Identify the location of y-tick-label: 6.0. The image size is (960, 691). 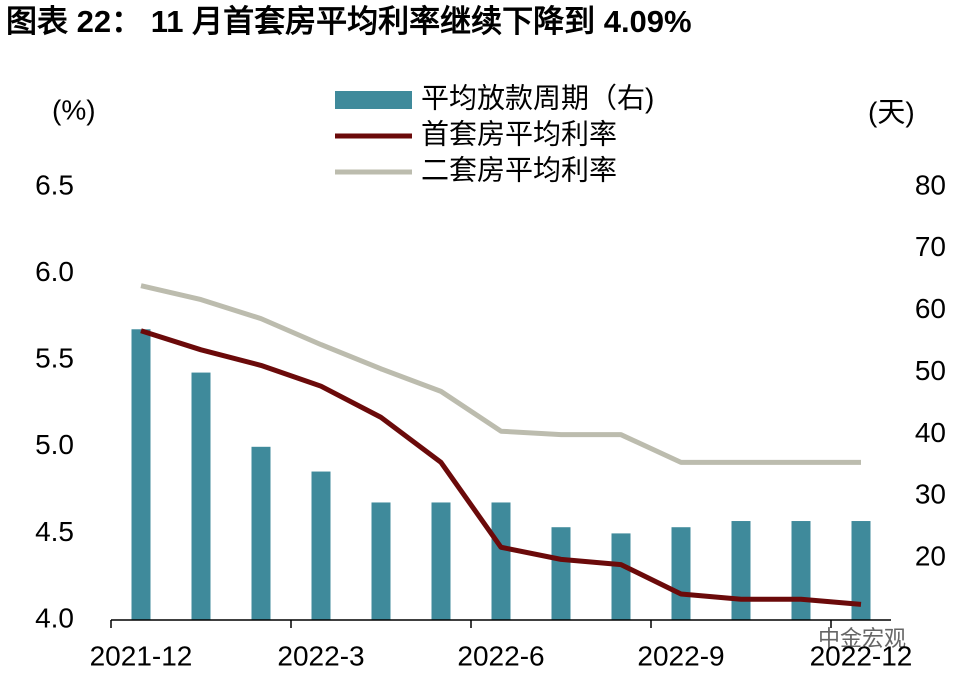
(54, 271).